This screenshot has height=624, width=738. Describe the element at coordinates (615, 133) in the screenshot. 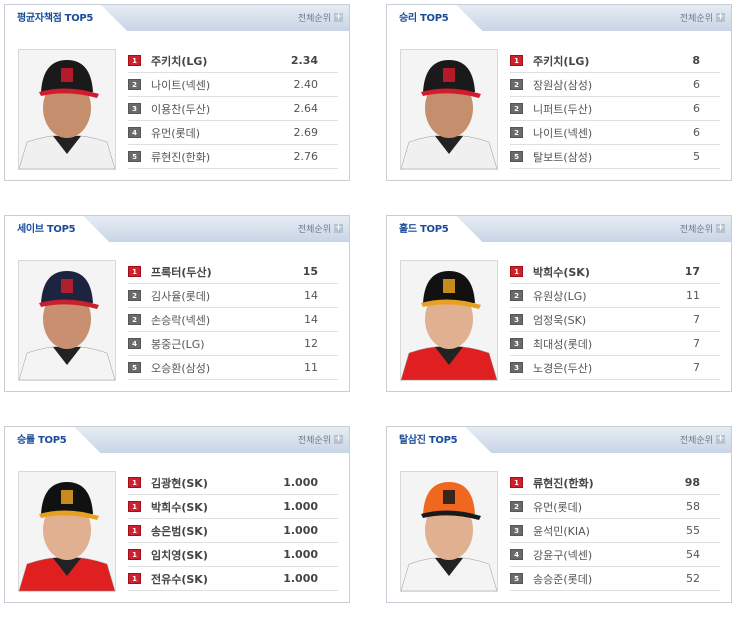

I see `ranking-row: 2 나이트(넥센) 6` at that location.